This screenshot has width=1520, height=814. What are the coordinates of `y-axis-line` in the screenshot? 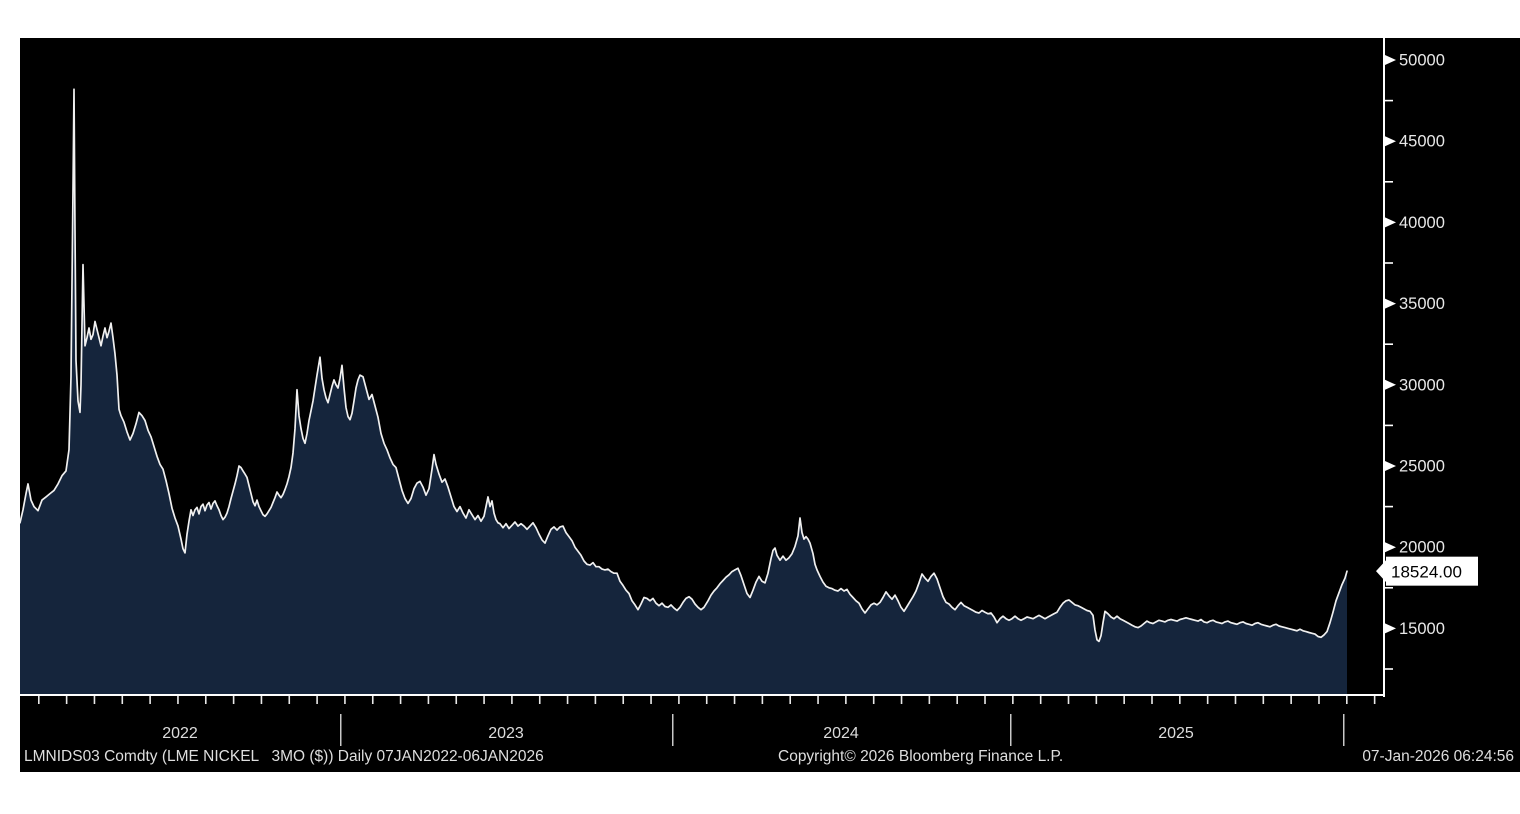 It's located at (1384, 367).